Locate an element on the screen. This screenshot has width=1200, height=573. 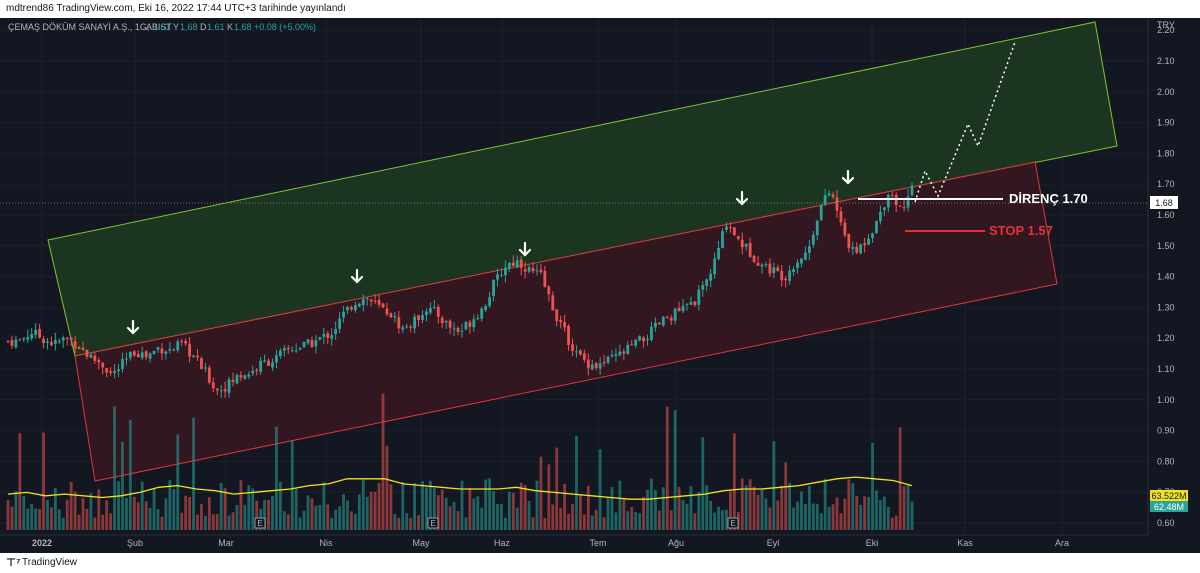
volume-badge is located at coordinates (1169, 506).